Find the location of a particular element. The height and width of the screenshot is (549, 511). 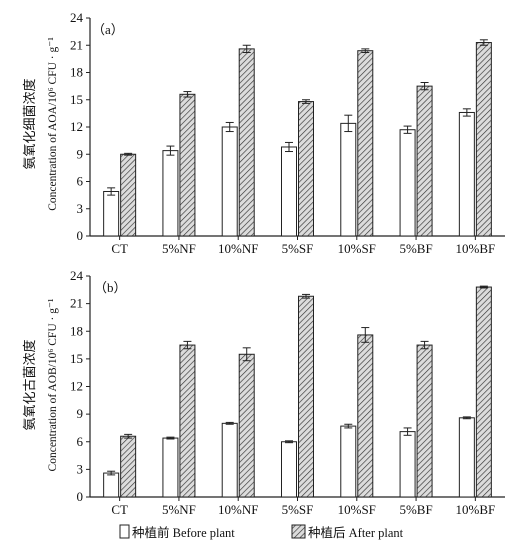

panel-b-ylabel-cn: 氨氧化古菌浓度 is located at coordinates (29, 384).